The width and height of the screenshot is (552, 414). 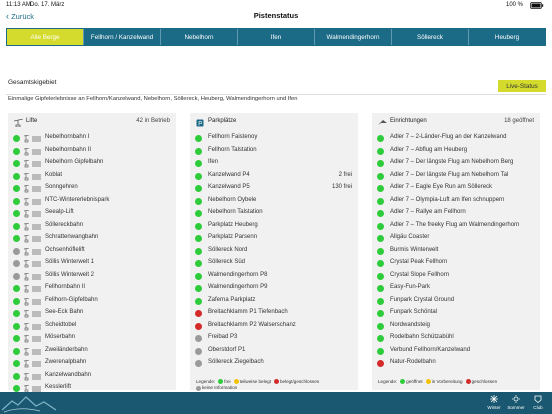 What do you see at coordinates (430, 37) in the screenshot?
I see `mountain-tab: Söllereck` at bounding box center [430, 37].